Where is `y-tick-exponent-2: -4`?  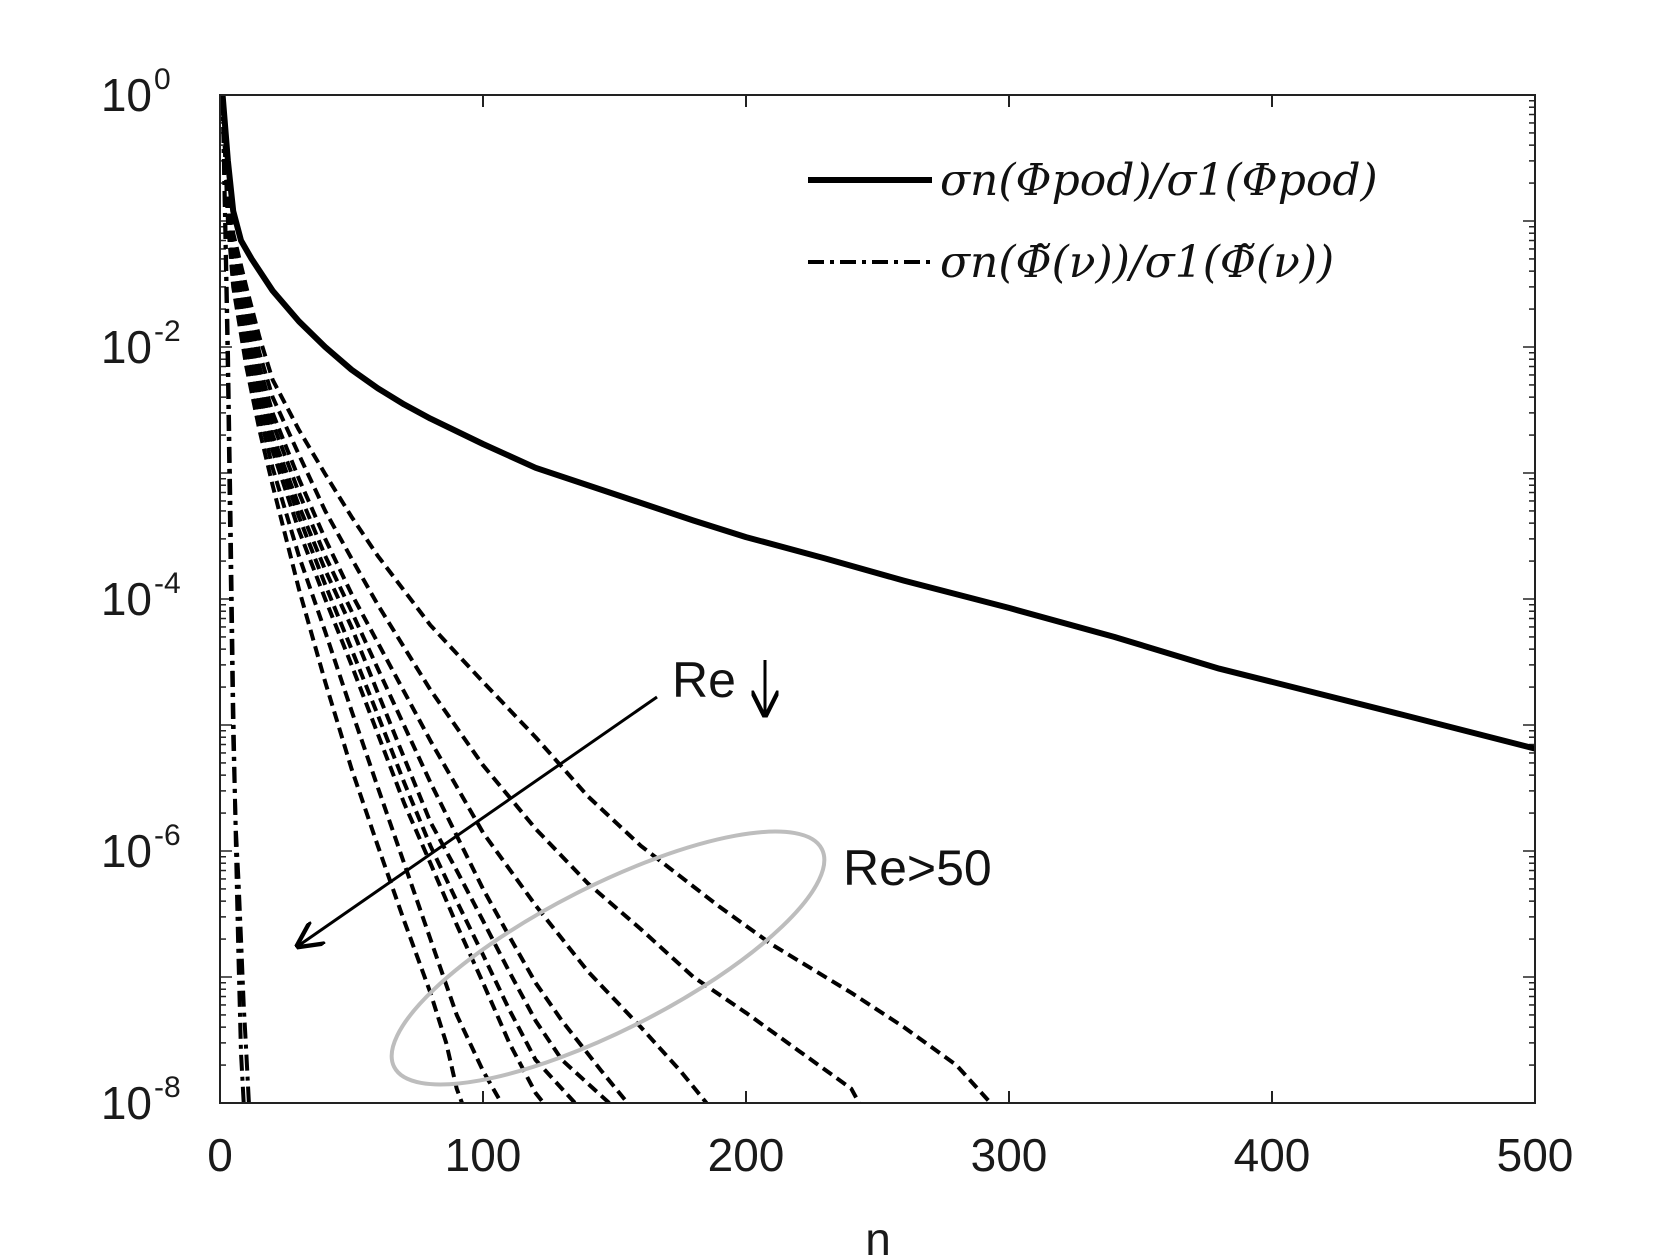
y-tick-exponent-2: -4 is located at coordinates (167, 583).